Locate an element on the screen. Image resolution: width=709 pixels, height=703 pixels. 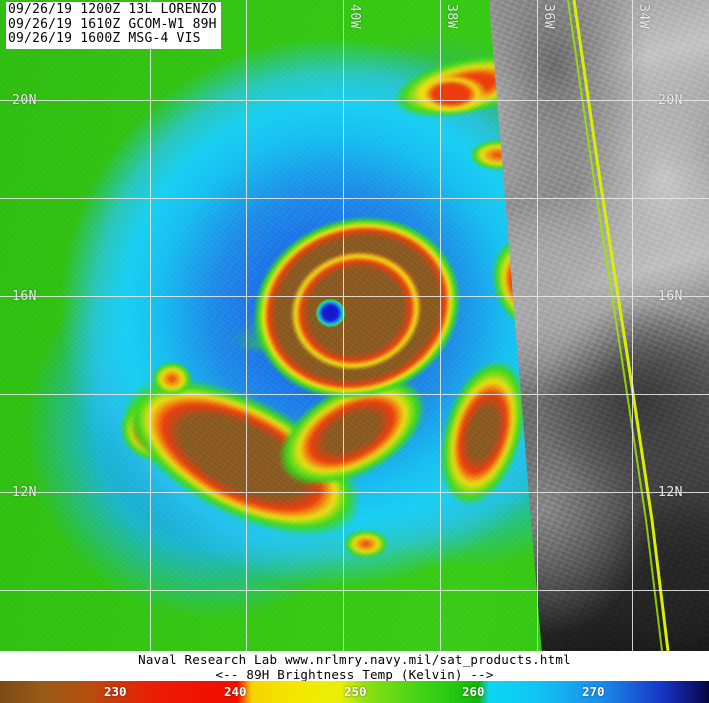
colorbar-tick-250: 250 is located at coordinates (355, 691).